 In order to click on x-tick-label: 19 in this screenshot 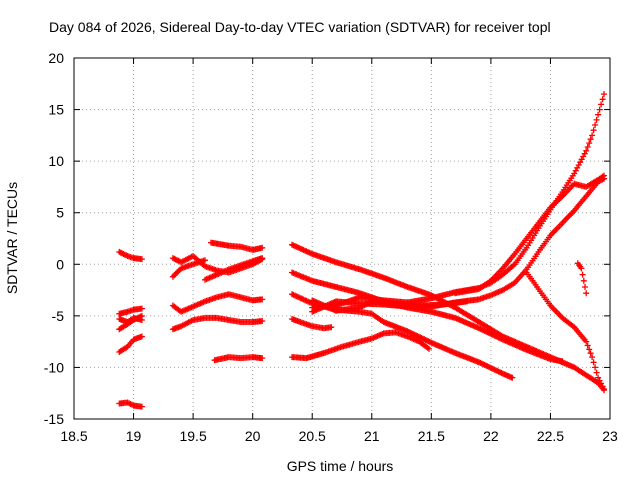, I will do `click(134, 436)`.